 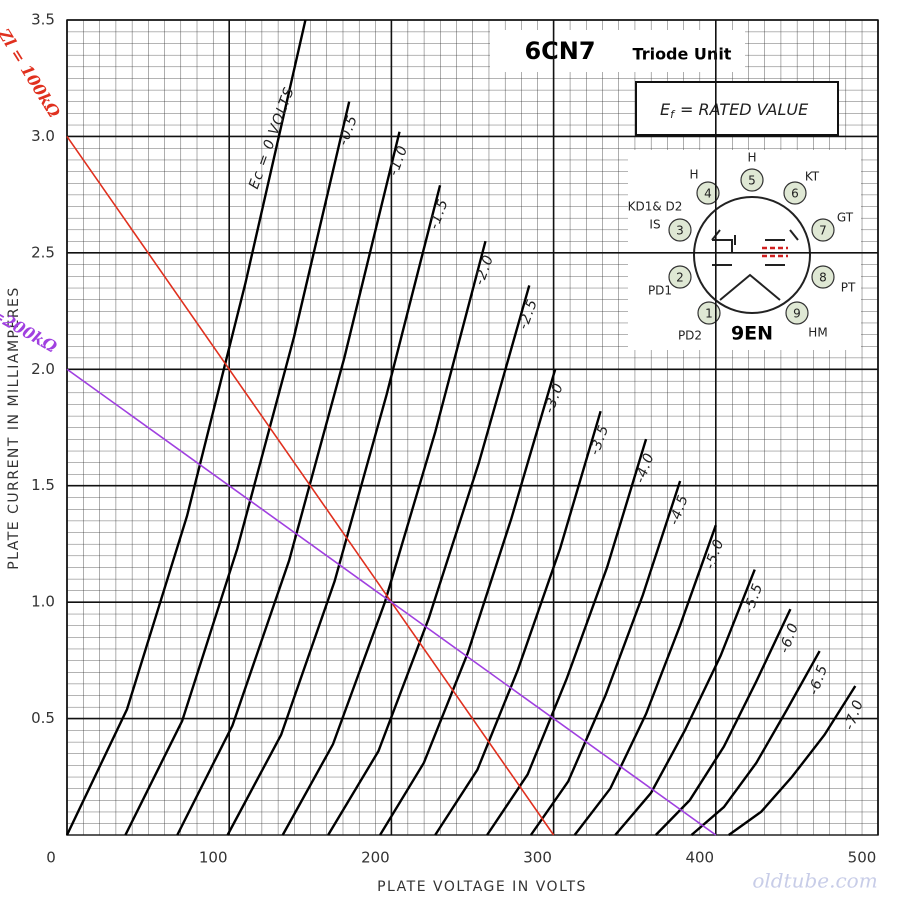 I want to click on pin-number: 2, so click(x=680, y=278).